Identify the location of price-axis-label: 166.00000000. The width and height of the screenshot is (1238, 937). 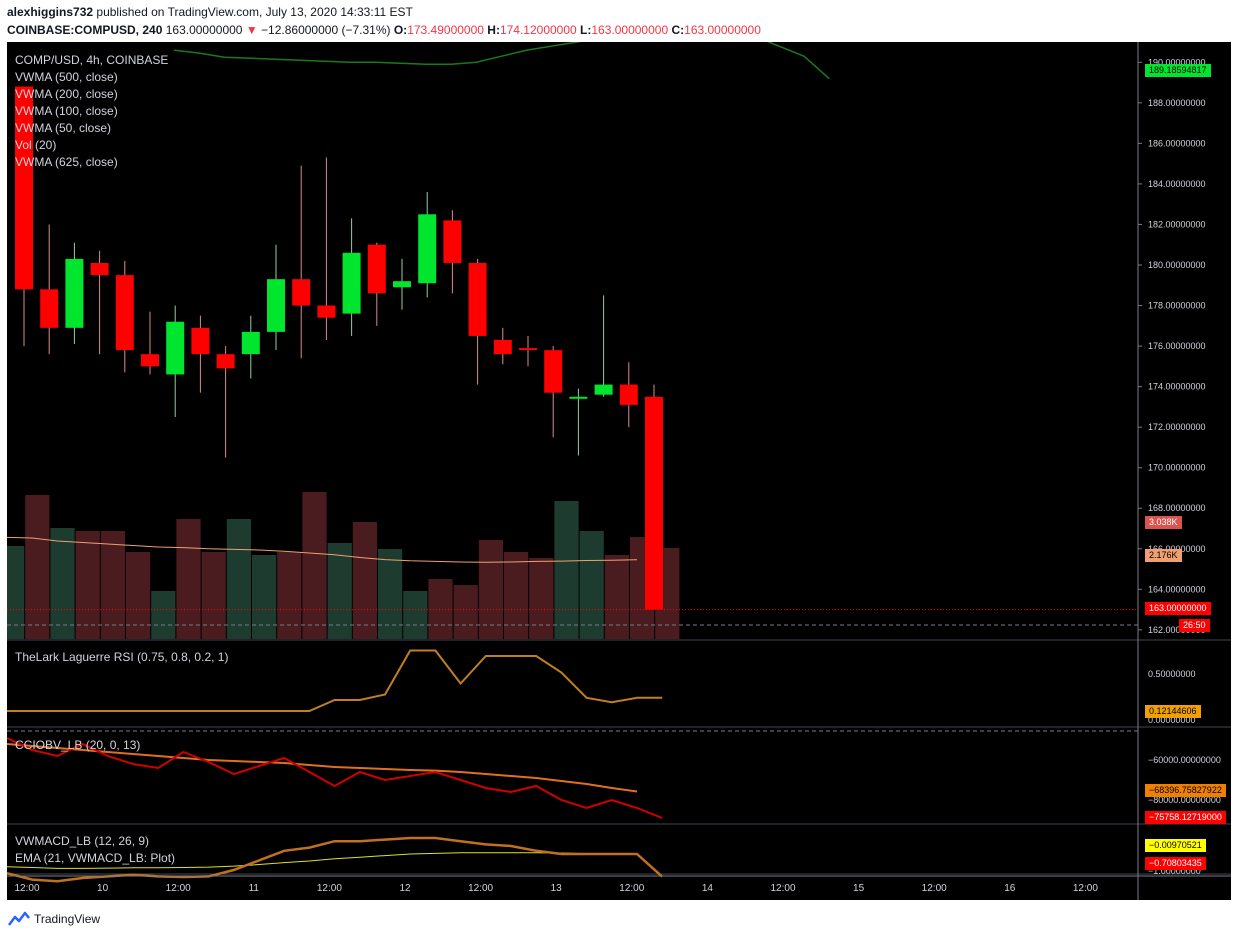
(1177, 549).